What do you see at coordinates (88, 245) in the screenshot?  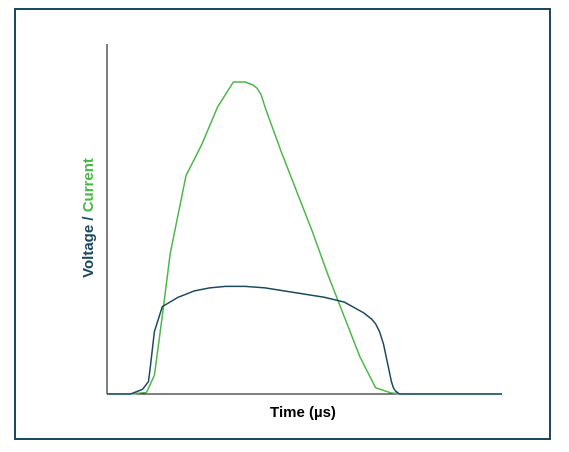 I see `y-axis-label-voltage: Voltage /` at bounding box center [88, 245].